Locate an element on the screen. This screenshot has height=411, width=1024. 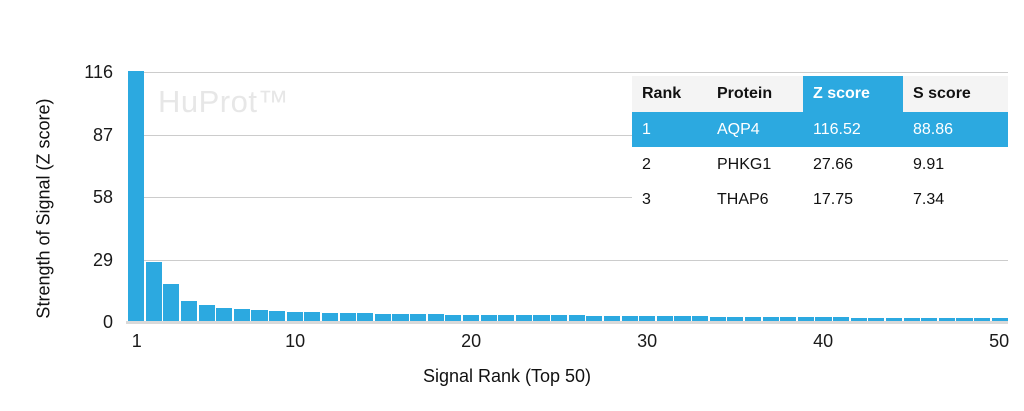
y-axis-labels: 0 29 58 87 116 is located at coordinates (56, 197).